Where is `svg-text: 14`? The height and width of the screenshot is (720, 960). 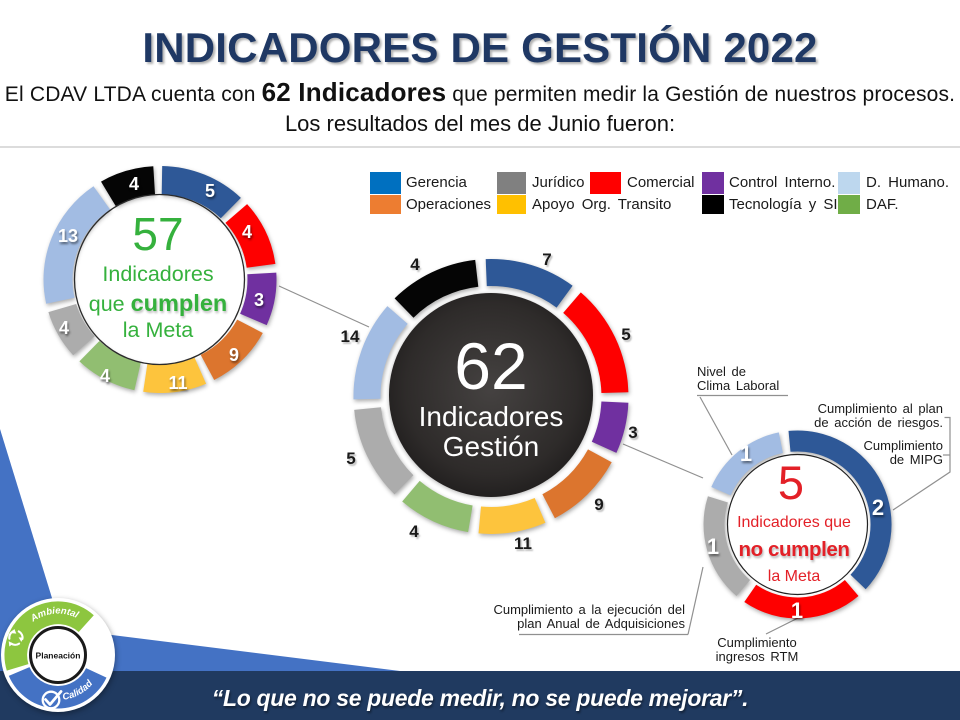
svg-text: 14 is located at coordinates (350, 336).